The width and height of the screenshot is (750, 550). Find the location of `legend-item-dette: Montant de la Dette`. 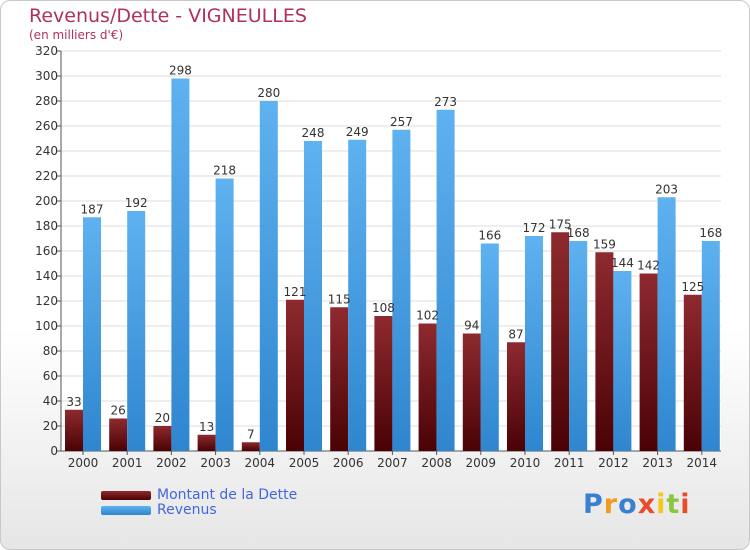

legend-item-dette: Montant de la Dette is located at coordinates (199, 495).